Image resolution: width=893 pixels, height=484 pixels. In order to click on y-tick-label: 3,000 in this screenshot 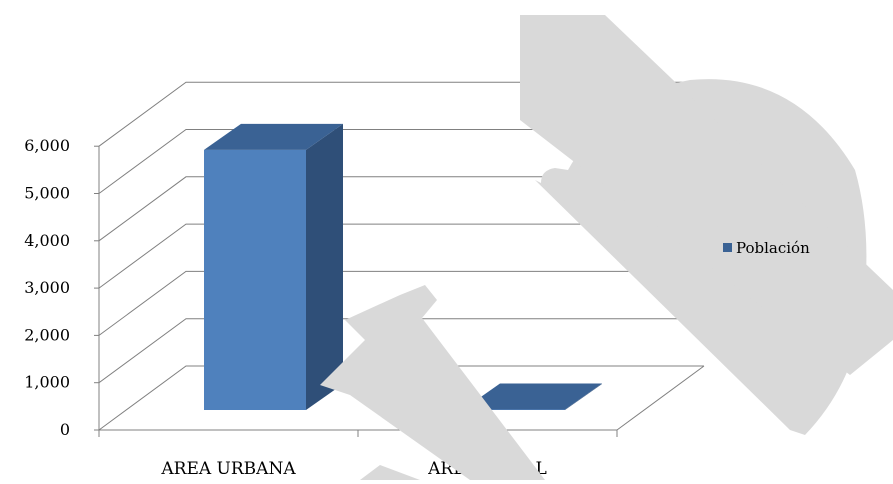, I will do `click(47, 287)`.